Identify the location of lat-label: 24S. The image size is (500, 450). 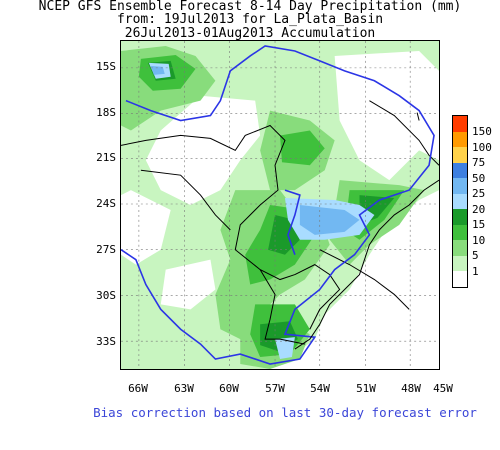
(106, 203).